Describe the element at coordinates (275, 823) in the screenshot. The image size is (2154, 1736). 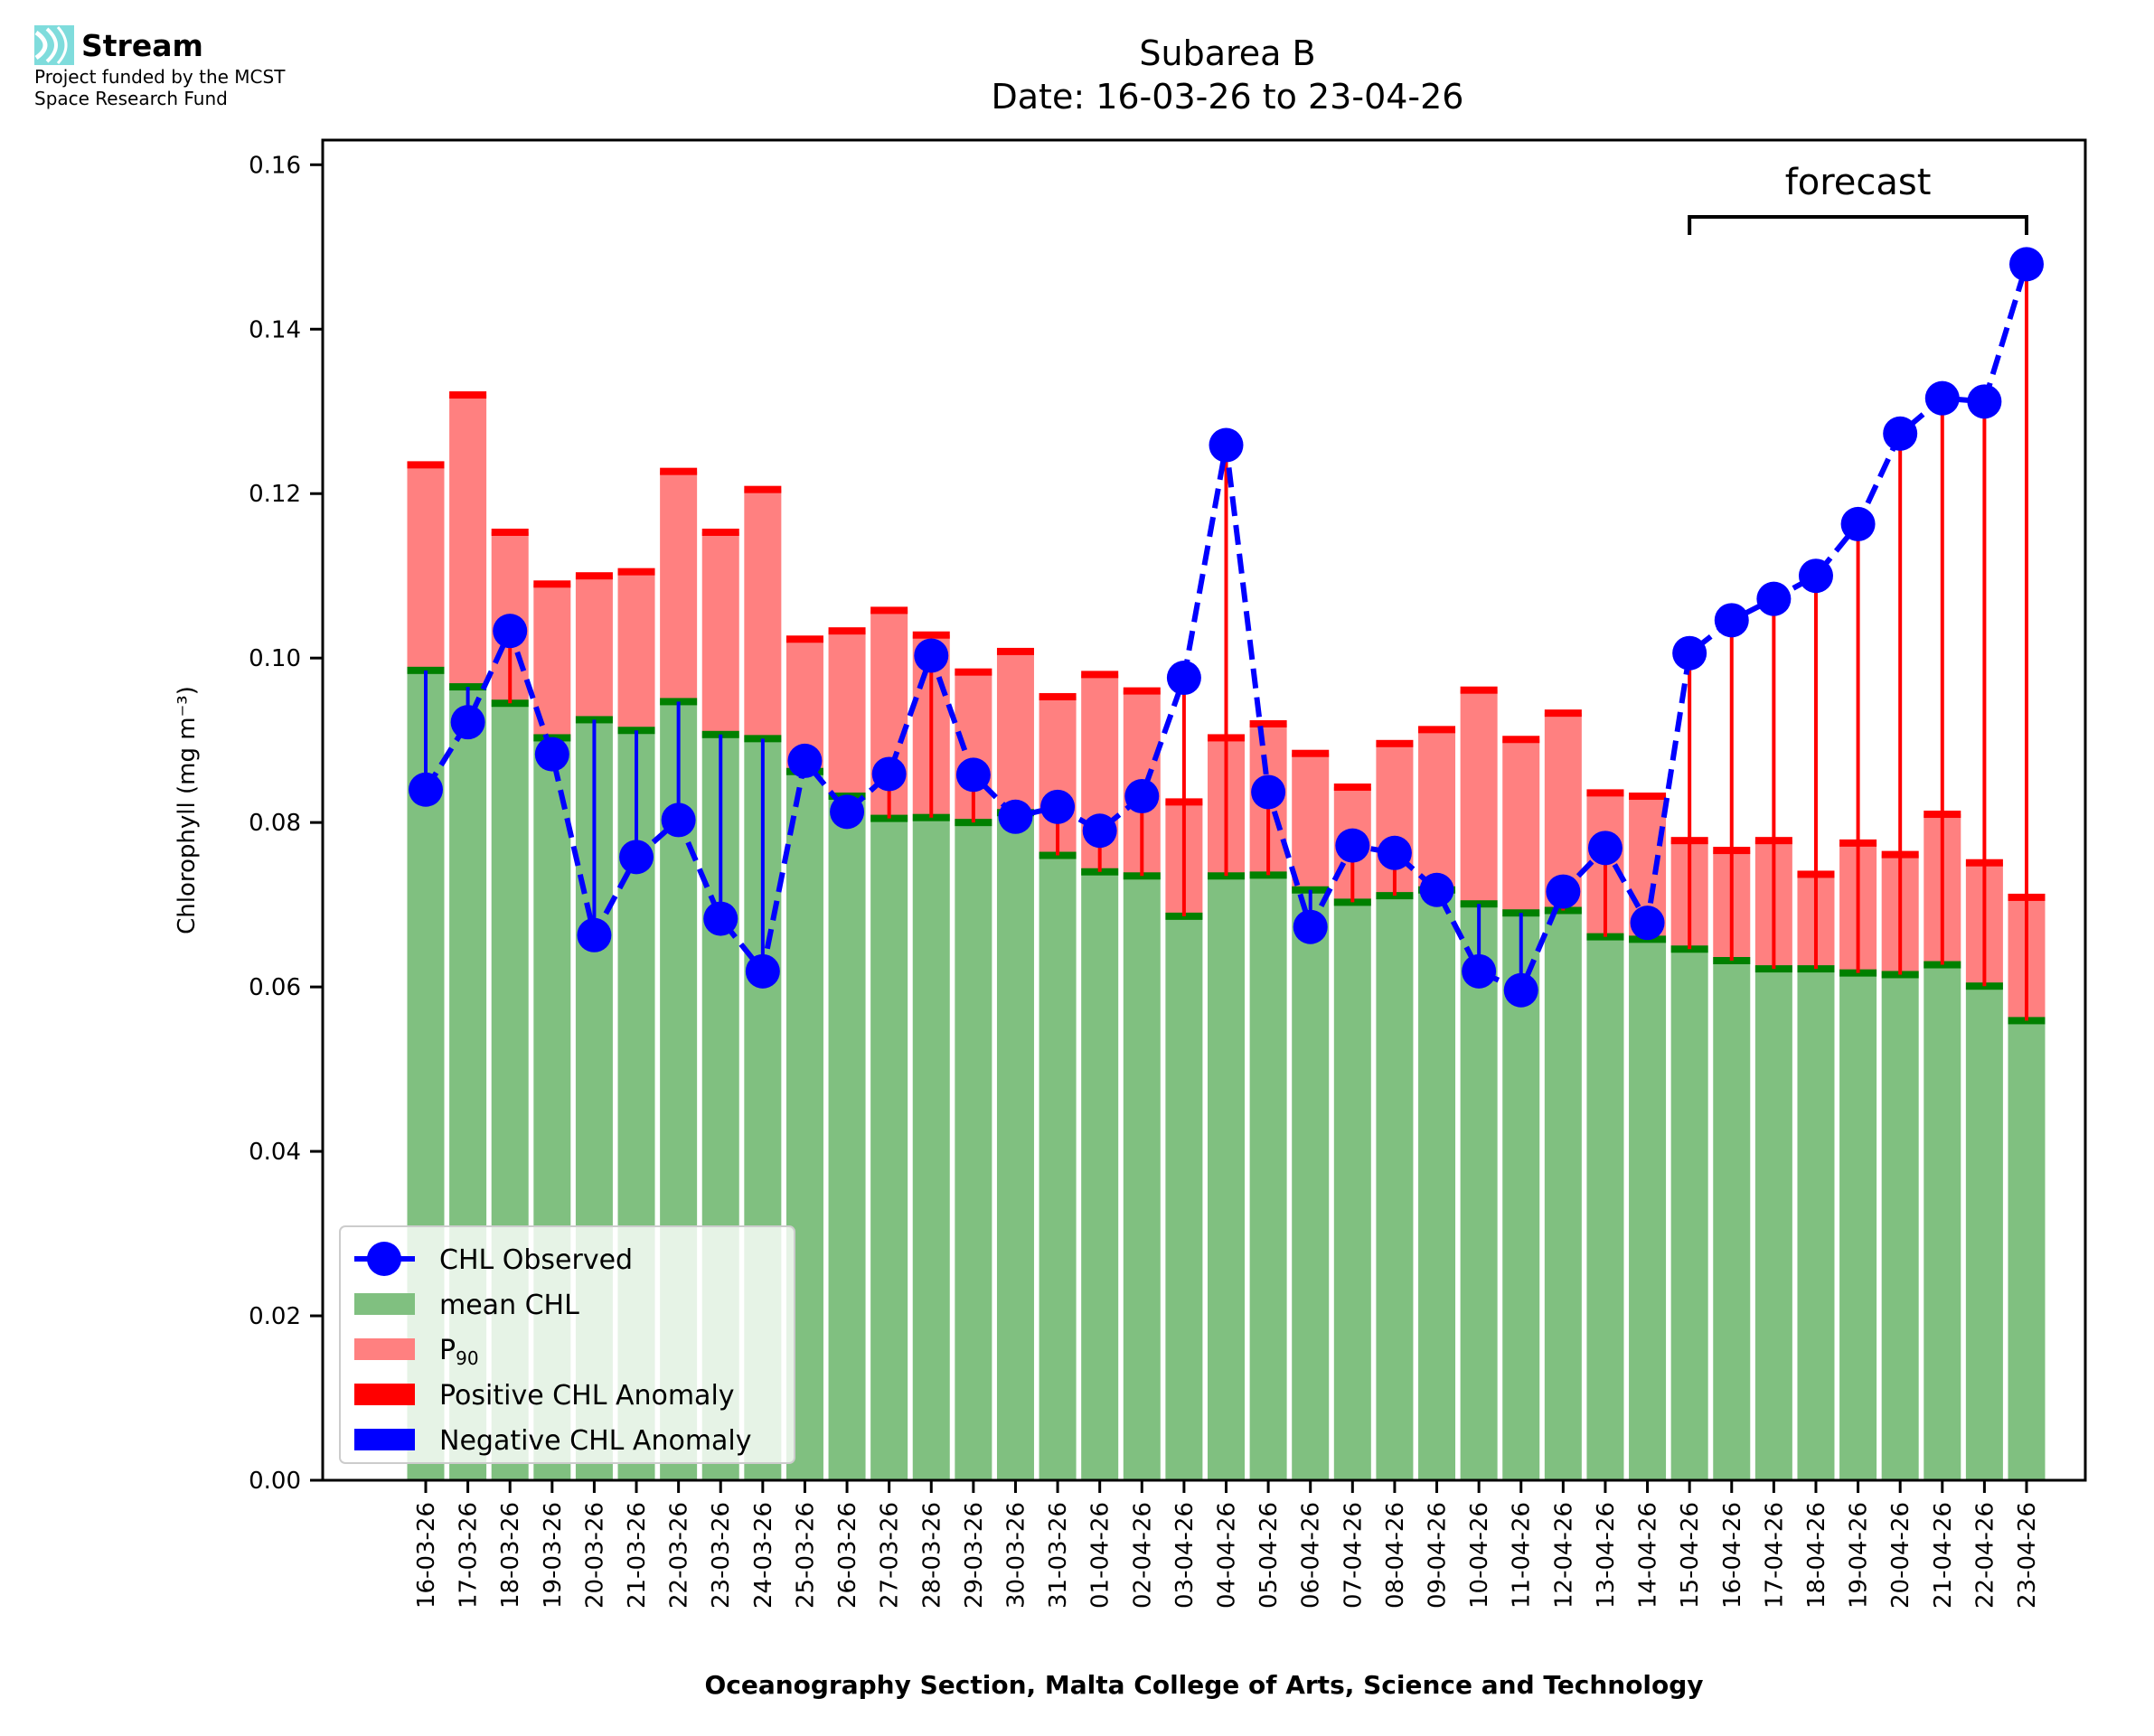
I see `y-tick-label: 0.08` at that location.